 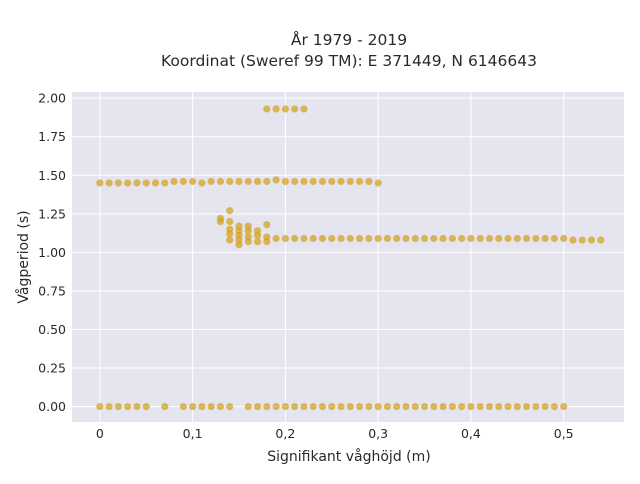 I want to click on x-tick-label: 0, so click(x=100, y=433).